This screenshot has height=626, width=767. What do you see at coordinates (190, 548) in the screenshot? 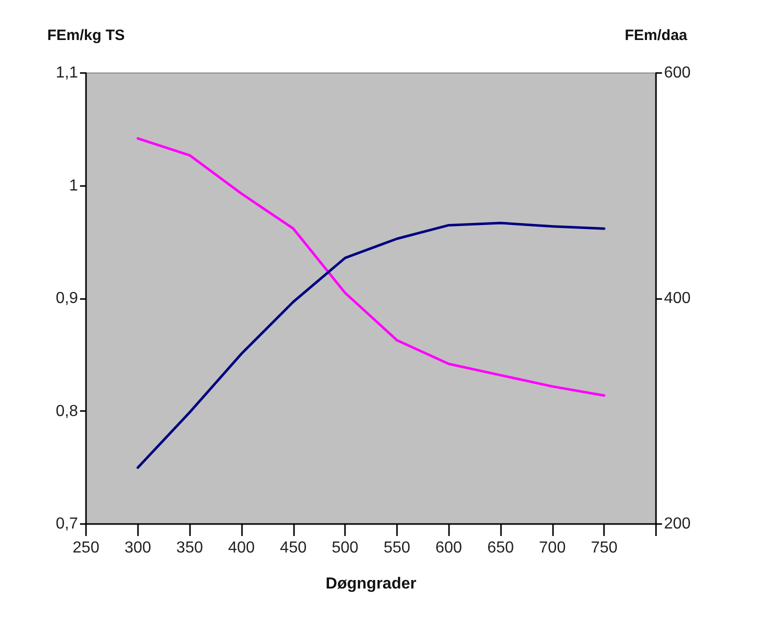
I see `x-tick-label: 350` at bounding box center [190, 548].